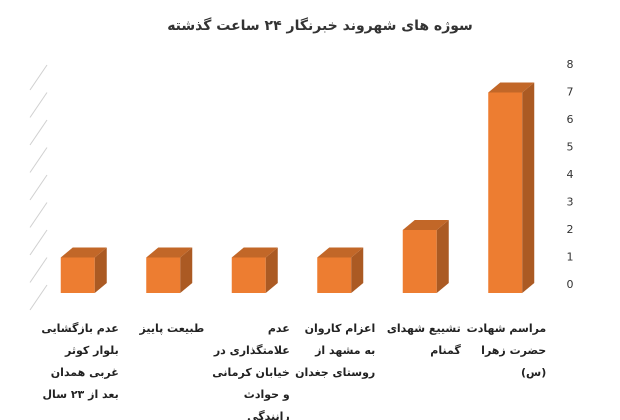  I want to click on y-tick-label: 5, so click(570, 147).